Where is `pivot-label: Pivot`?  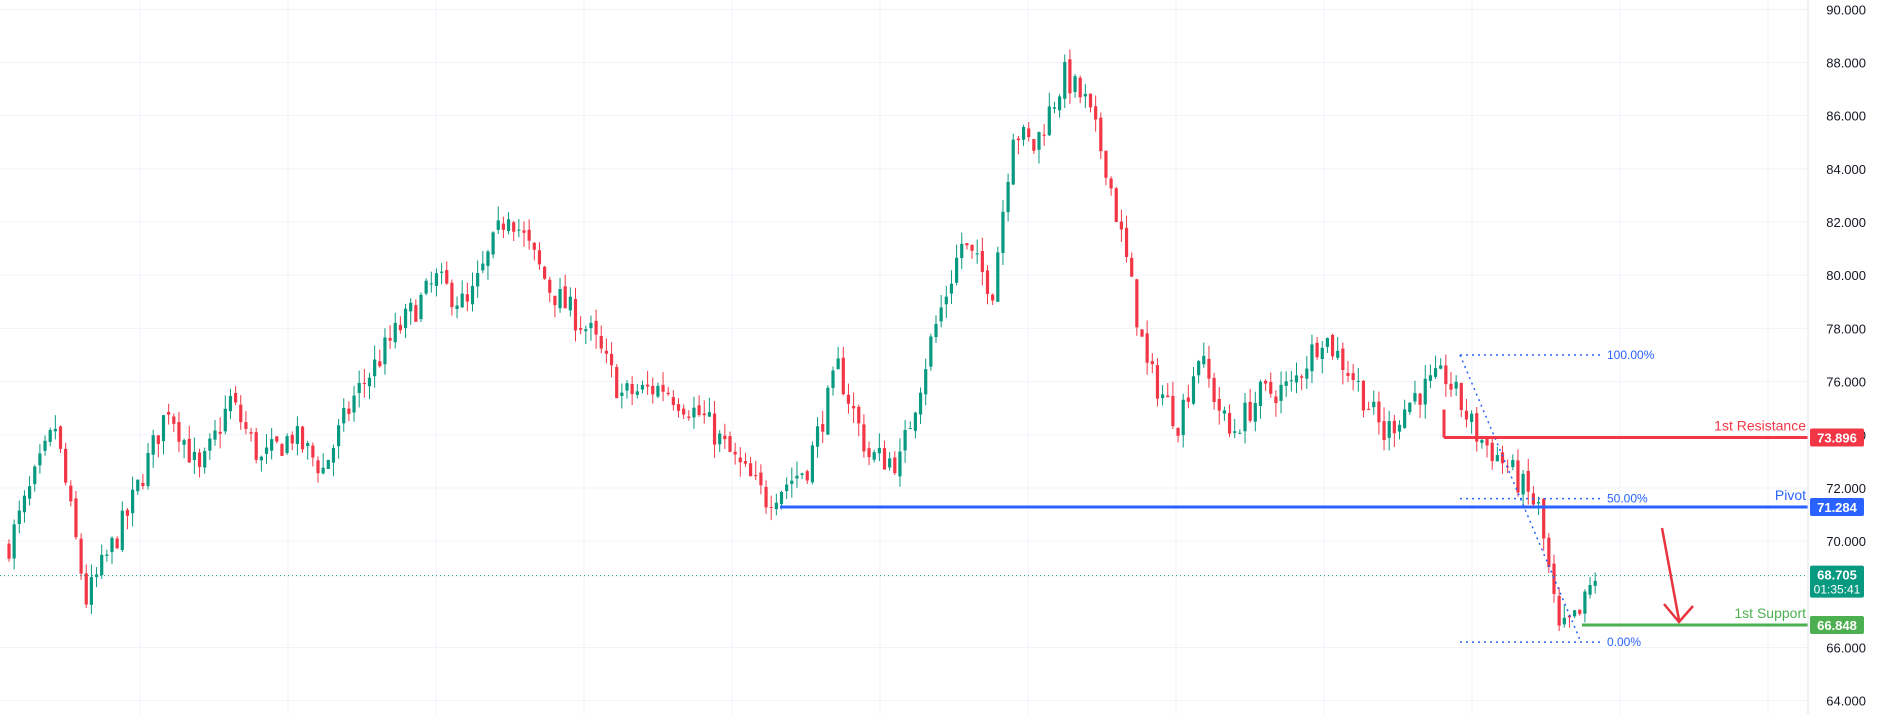
pivot-label: Pivot is located at coordinates (1790, 495).